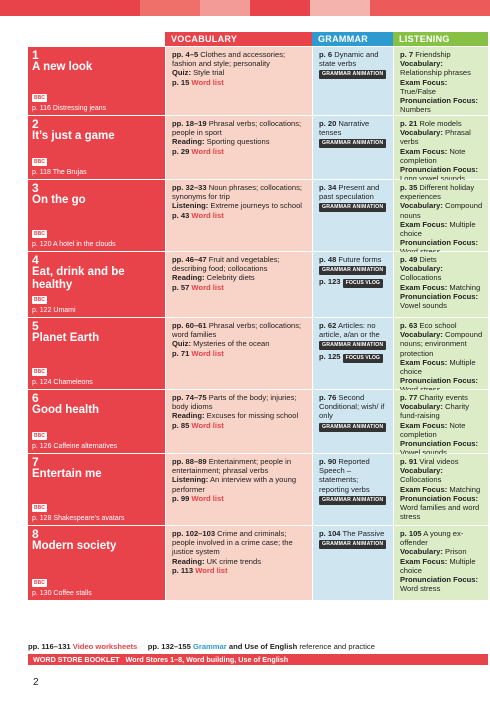 This screenshot has width=490, height=707. I want to click on page-ref: p. 43, so click(181, 215).